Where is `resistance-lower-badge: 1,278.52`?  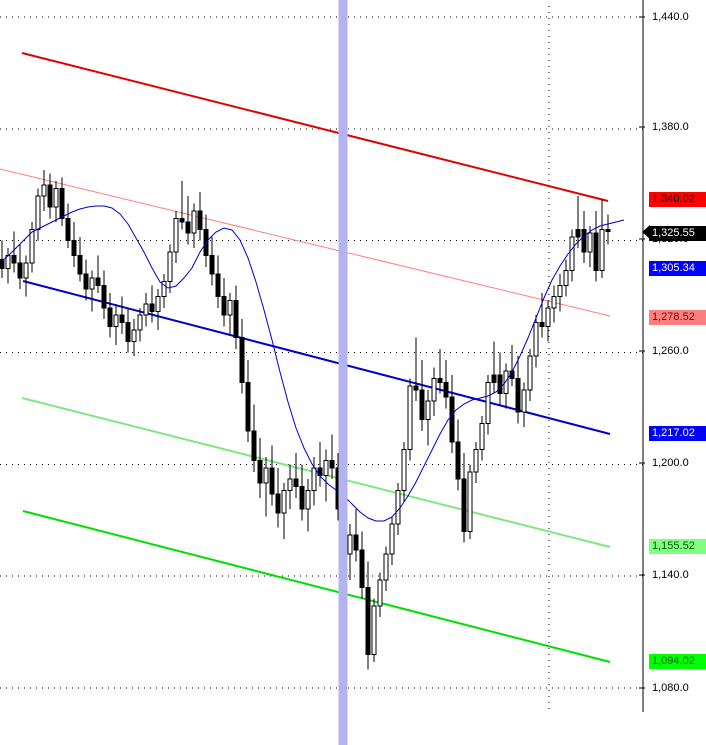
resistance-lower-badge: 1,278.52 is located at coordinates (677, 317).